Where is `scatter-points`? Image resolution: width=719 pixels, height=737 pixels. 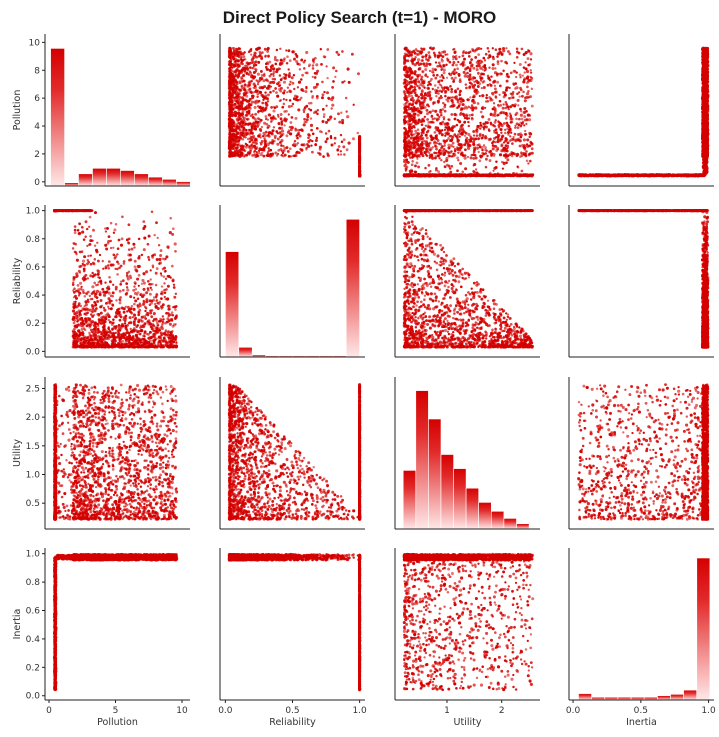 scatter-points is located at coordinates (294, 112).